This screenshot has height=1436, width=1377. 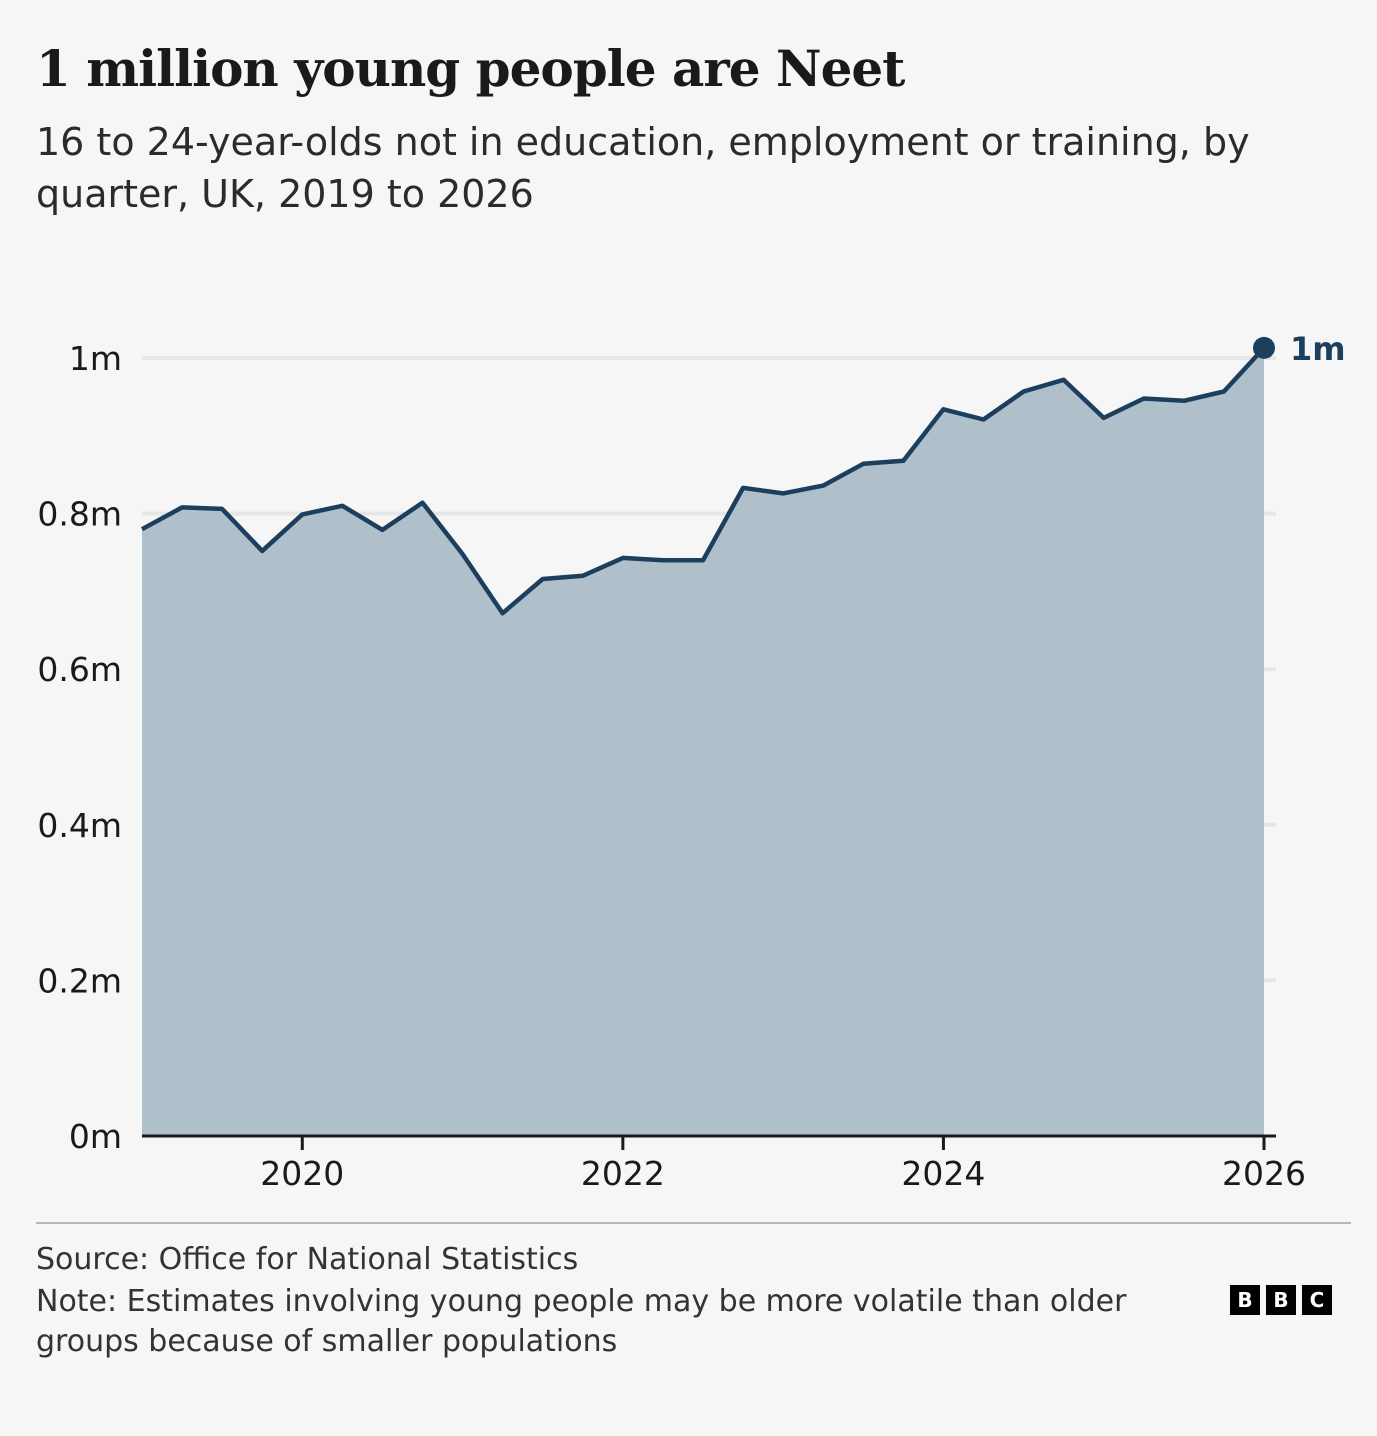 What do you see at coordinates (302, 1173) in the screenshot?
I see `x-tick-label: 2020` at bounding box center [302, 1173].